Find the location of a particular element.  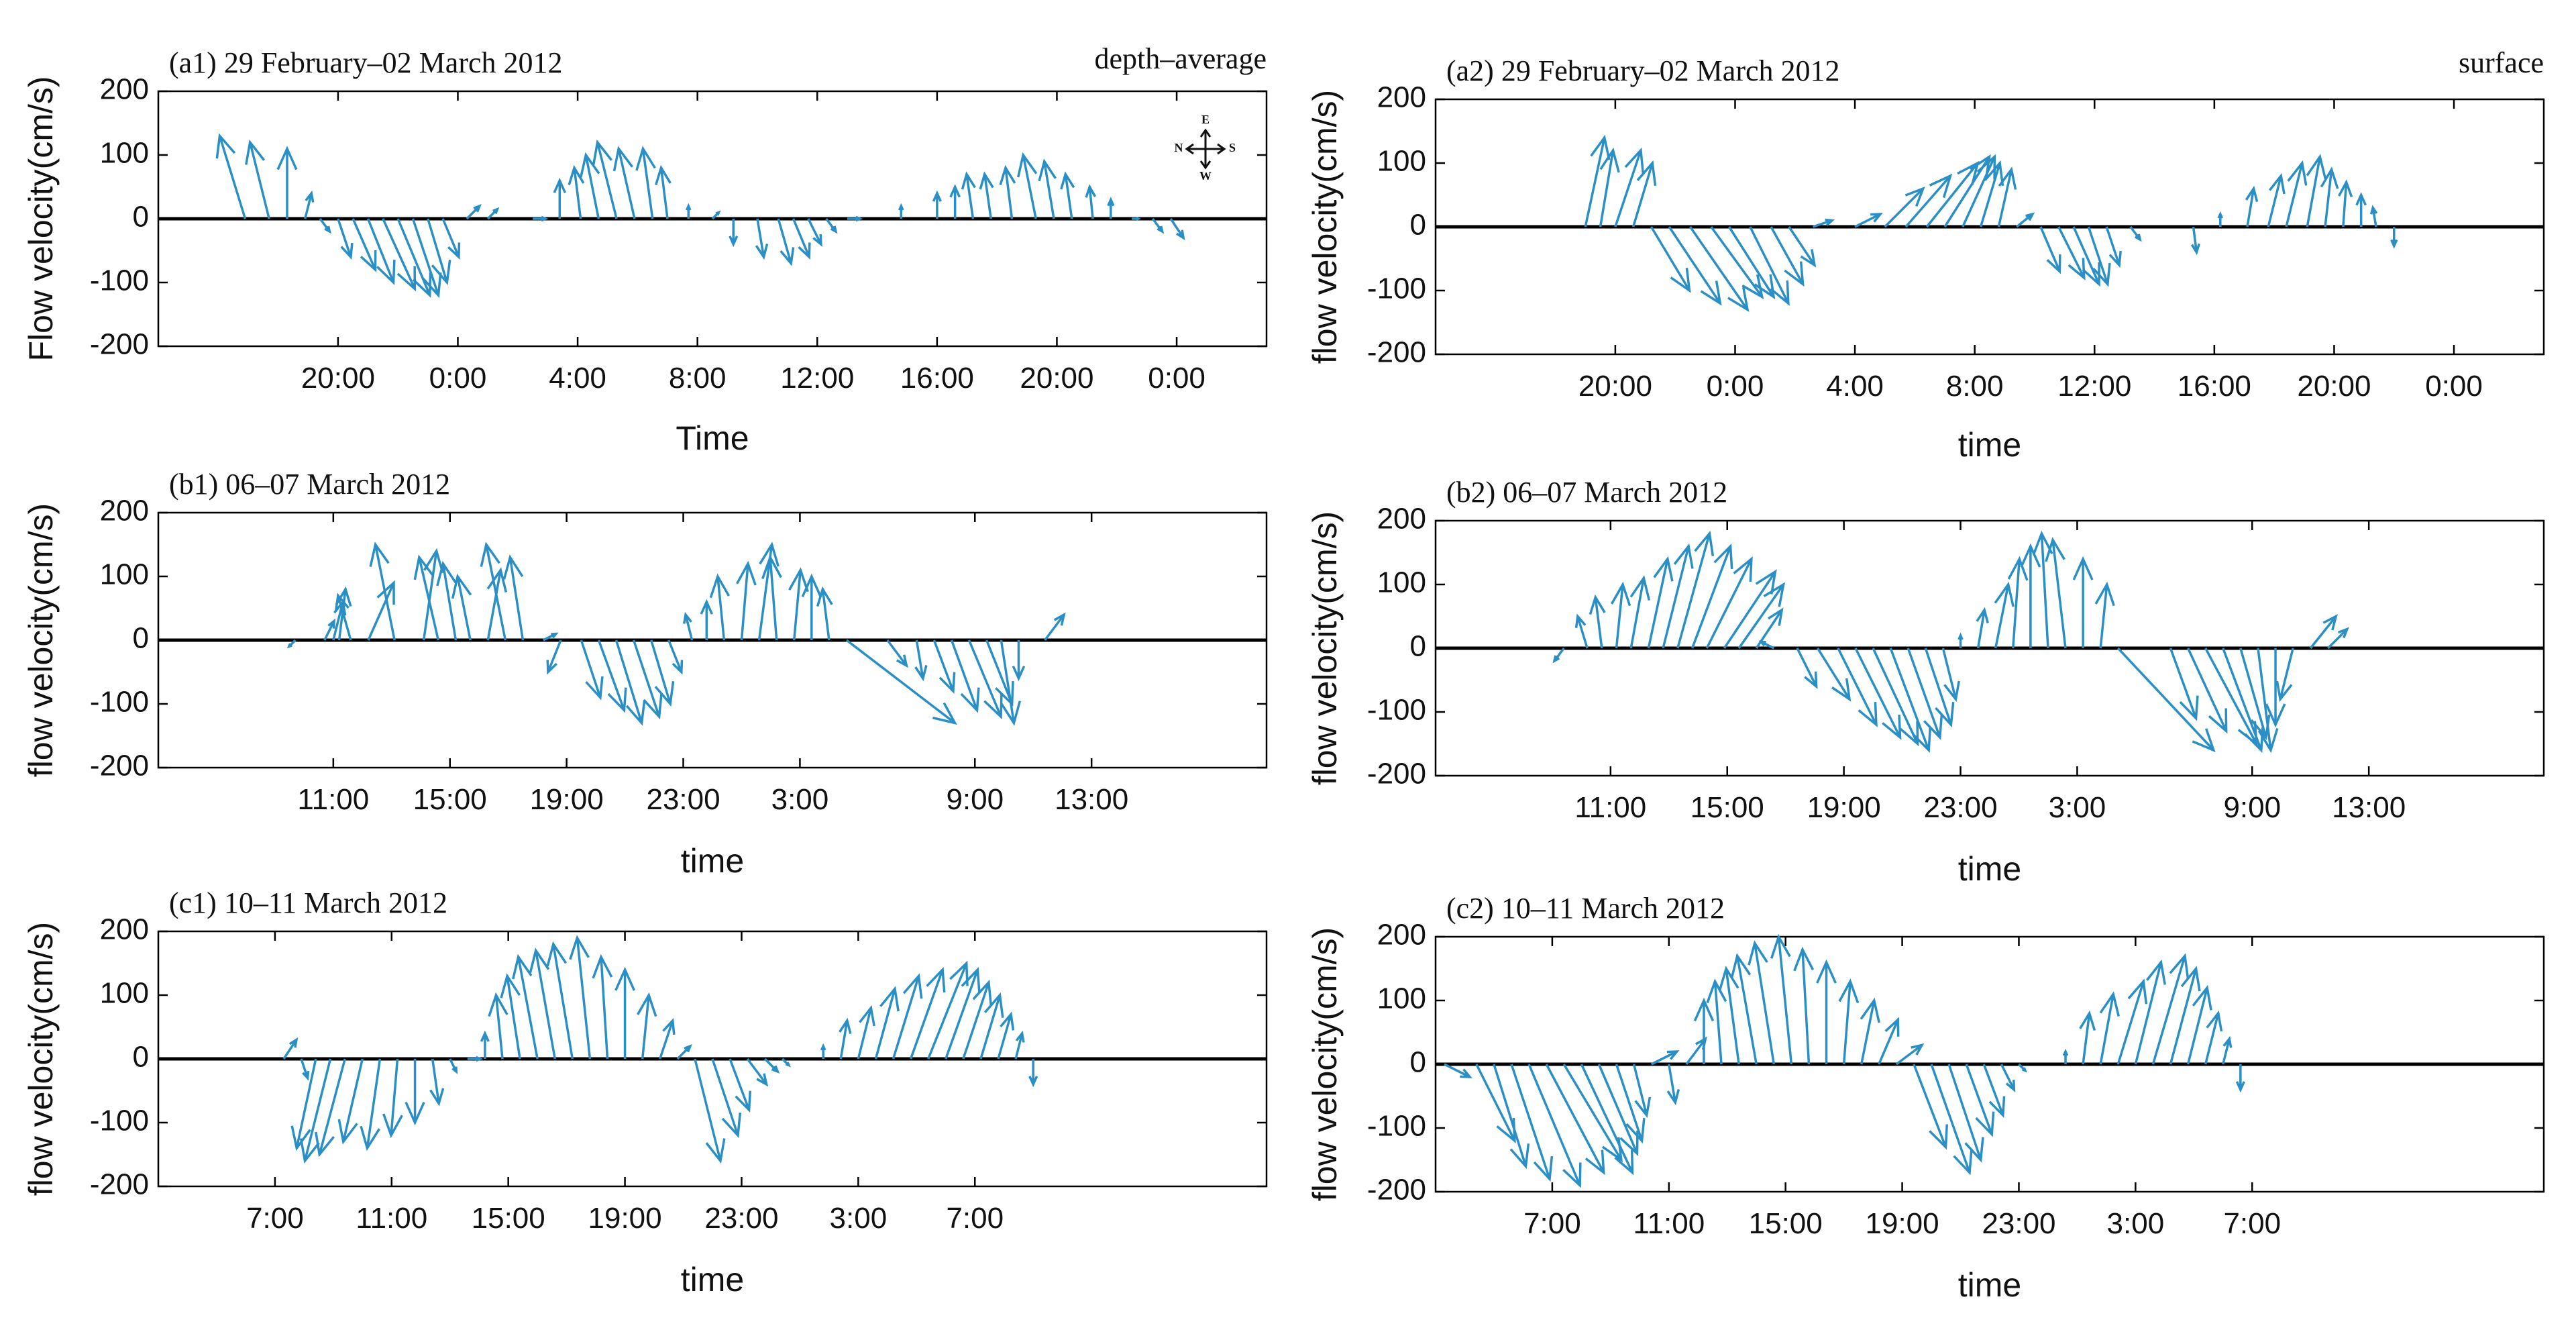

x-tick-label: 20:00 is located at coordinates (338, 379).